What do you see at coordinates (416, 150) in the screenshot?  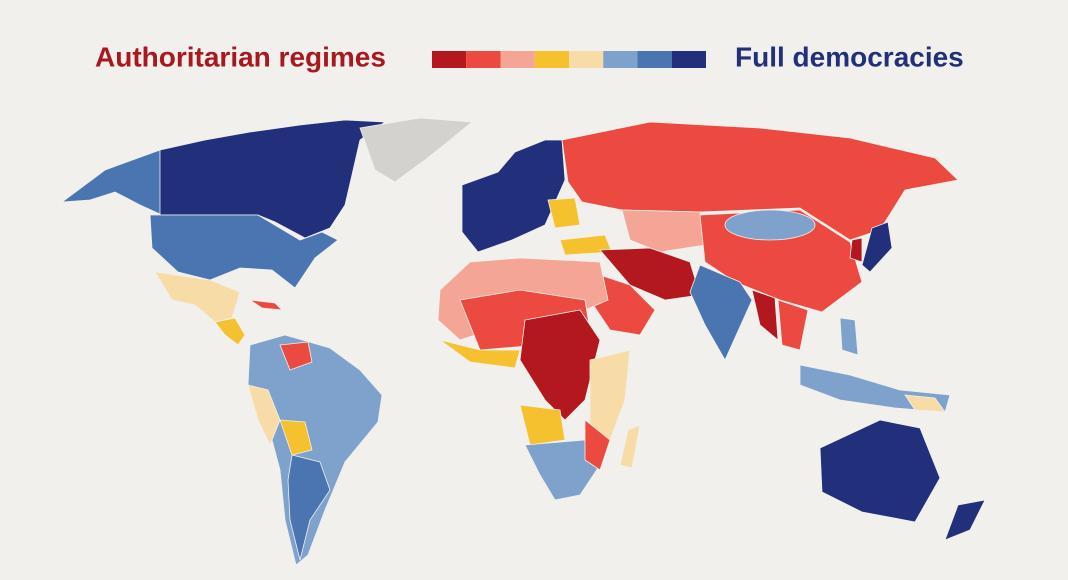 I see `greenland` at bounding box center [416, 150].